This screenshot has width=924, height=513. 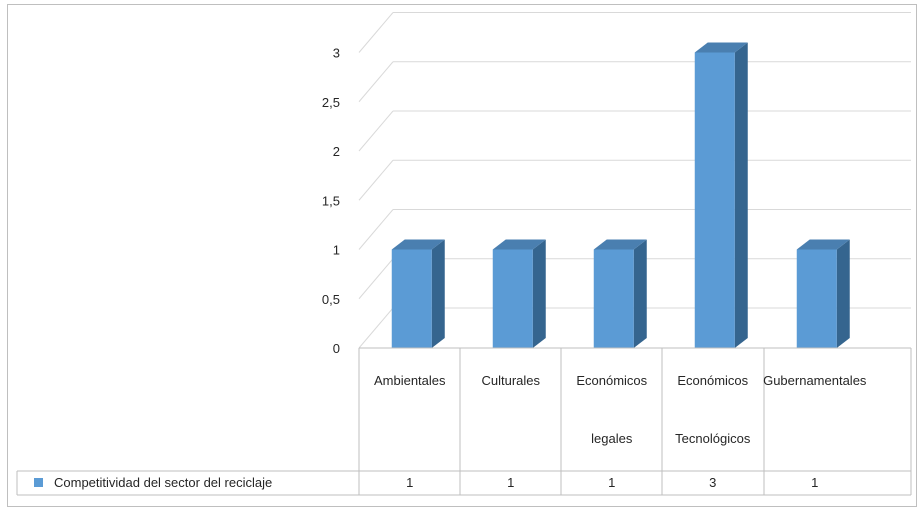 What do you see at coordinates (163, 482) in the screenshot?
I see `legend-label: Competitividad del sector del reciclaje` at bounding box center [163, 482].